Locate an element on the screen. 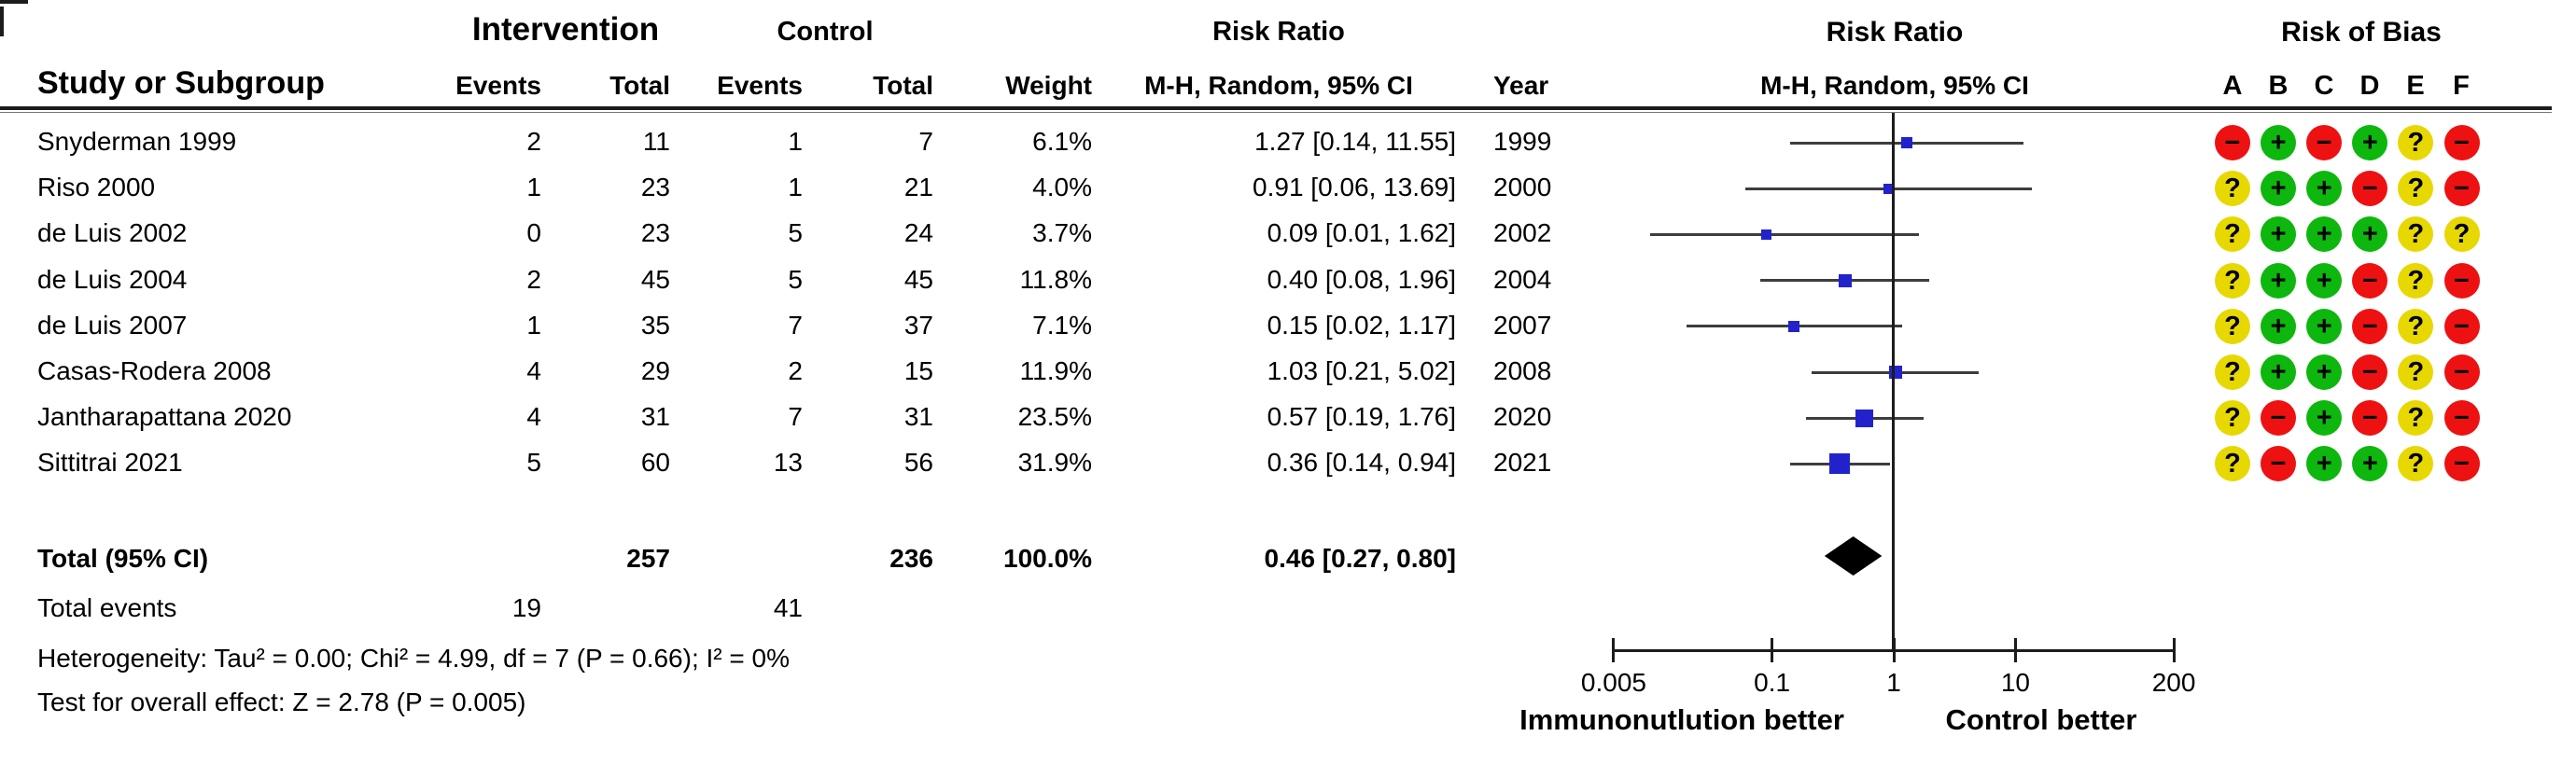 The height and width of the screenshot is (764, 2576). rob-col-c: C is located at coordinates (2324, 86).